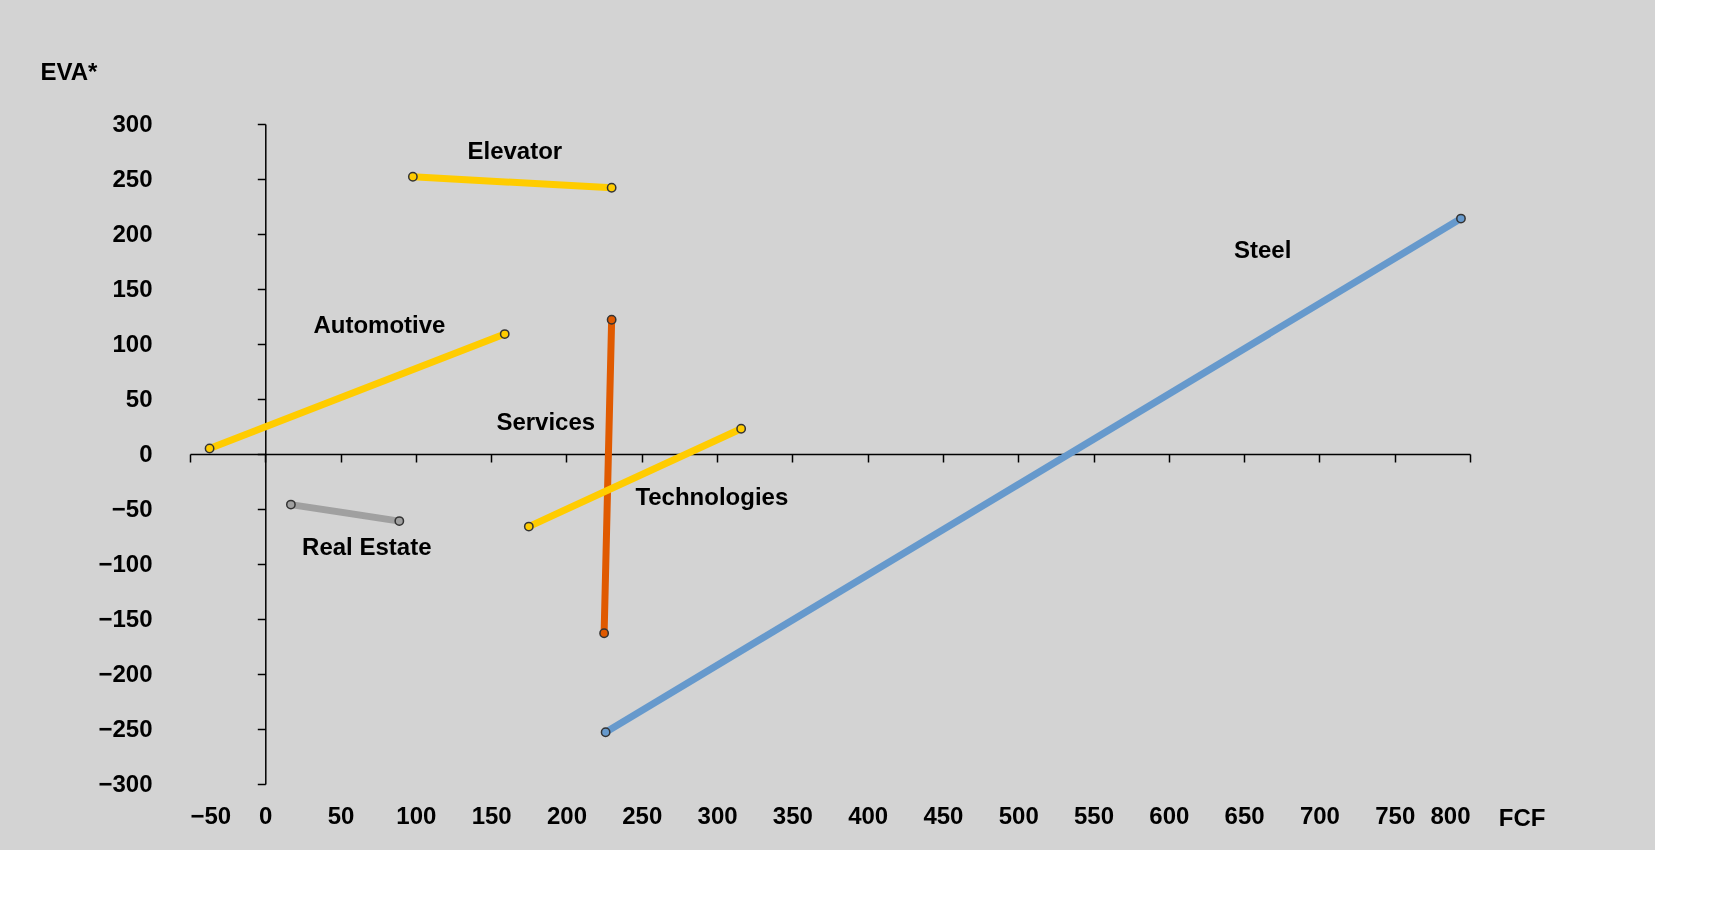 This screenshot has height=917, width=1717. I want to click on x-tick-label: 400, so click(868, 815).